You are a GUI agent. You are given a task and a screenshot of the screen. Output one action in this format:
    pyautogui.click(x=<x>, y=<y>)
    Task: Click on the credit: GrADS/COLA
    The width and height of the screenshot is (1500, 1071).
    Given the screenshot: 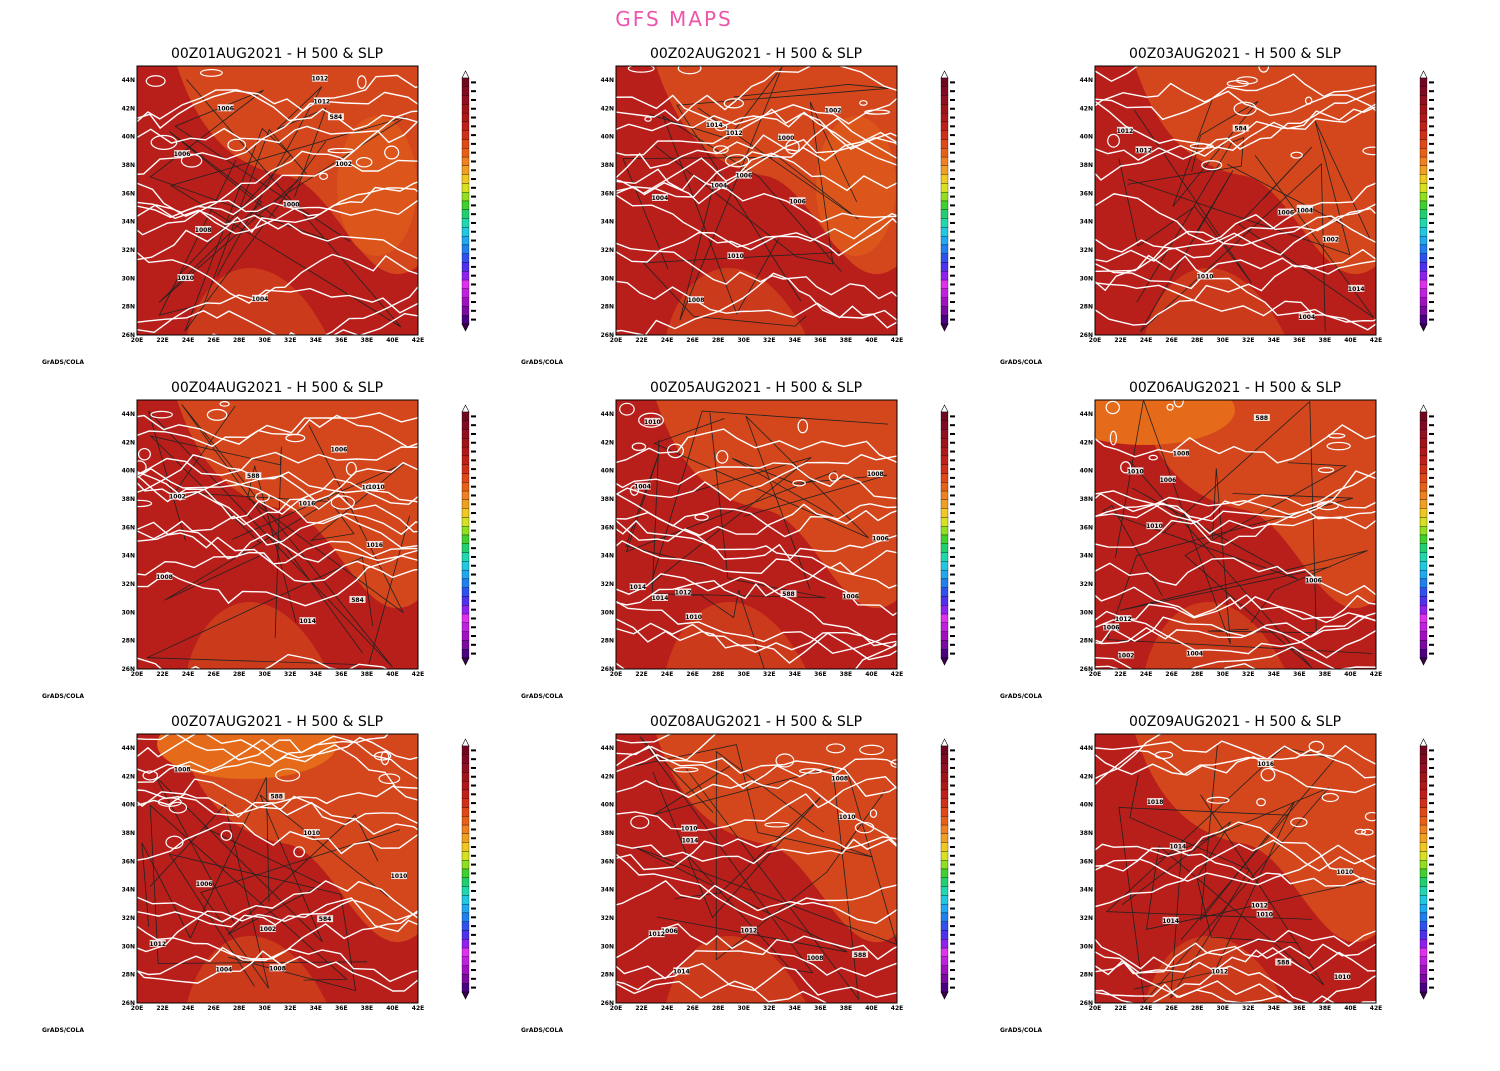 What is the action you would take?
    pyautogui.click(x=63, y=696)
    